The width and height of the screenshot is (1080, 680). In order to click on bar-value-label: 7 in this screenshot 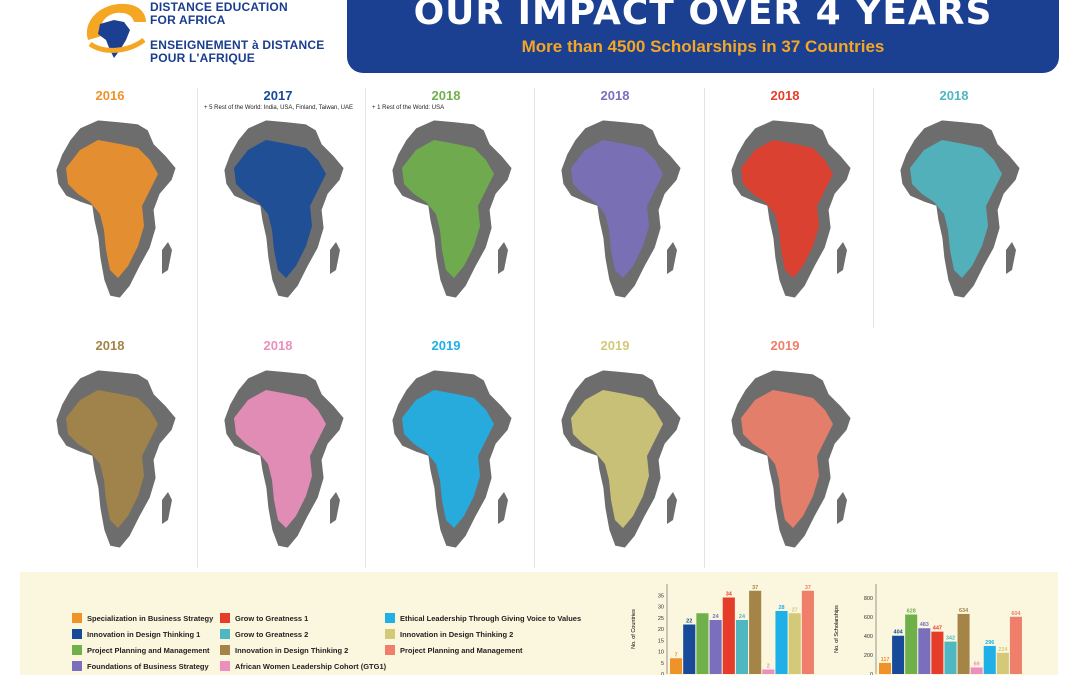, I will do `click(676, 655)`.